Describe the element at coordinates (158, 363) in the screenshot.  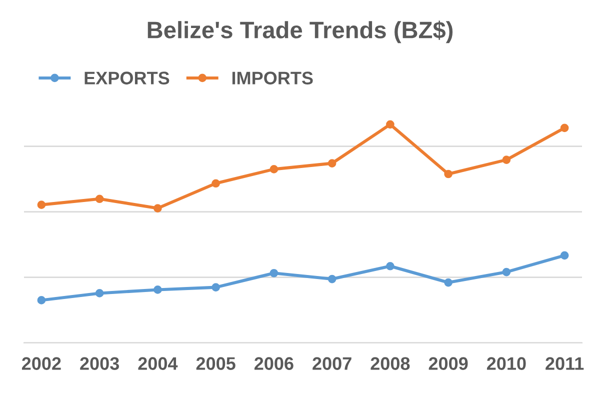
I see `x-tick-label: 2004` at that location.